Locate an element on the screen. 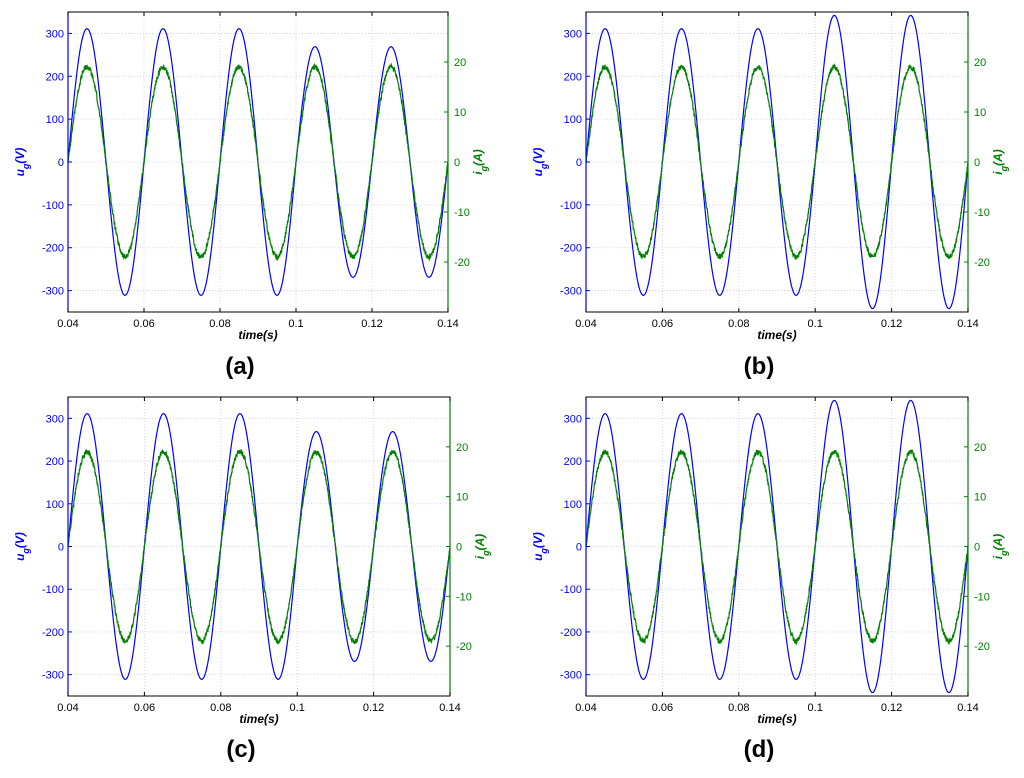 Image resolution: width=1024 pixels, height=778 pixels. panel-label: (d) is located at coordinates (759, 749).